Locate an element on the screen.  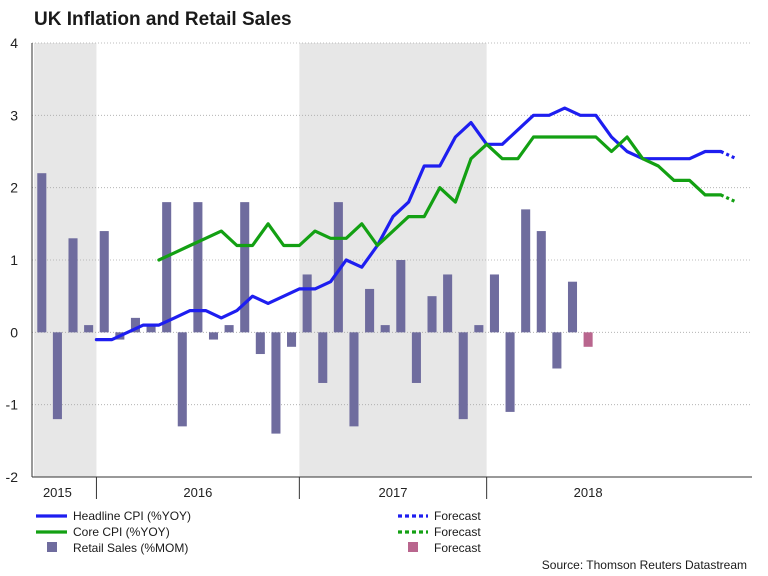
source-note: Source: Thomson Reuters Datastream is located at coordinates (644, 565).